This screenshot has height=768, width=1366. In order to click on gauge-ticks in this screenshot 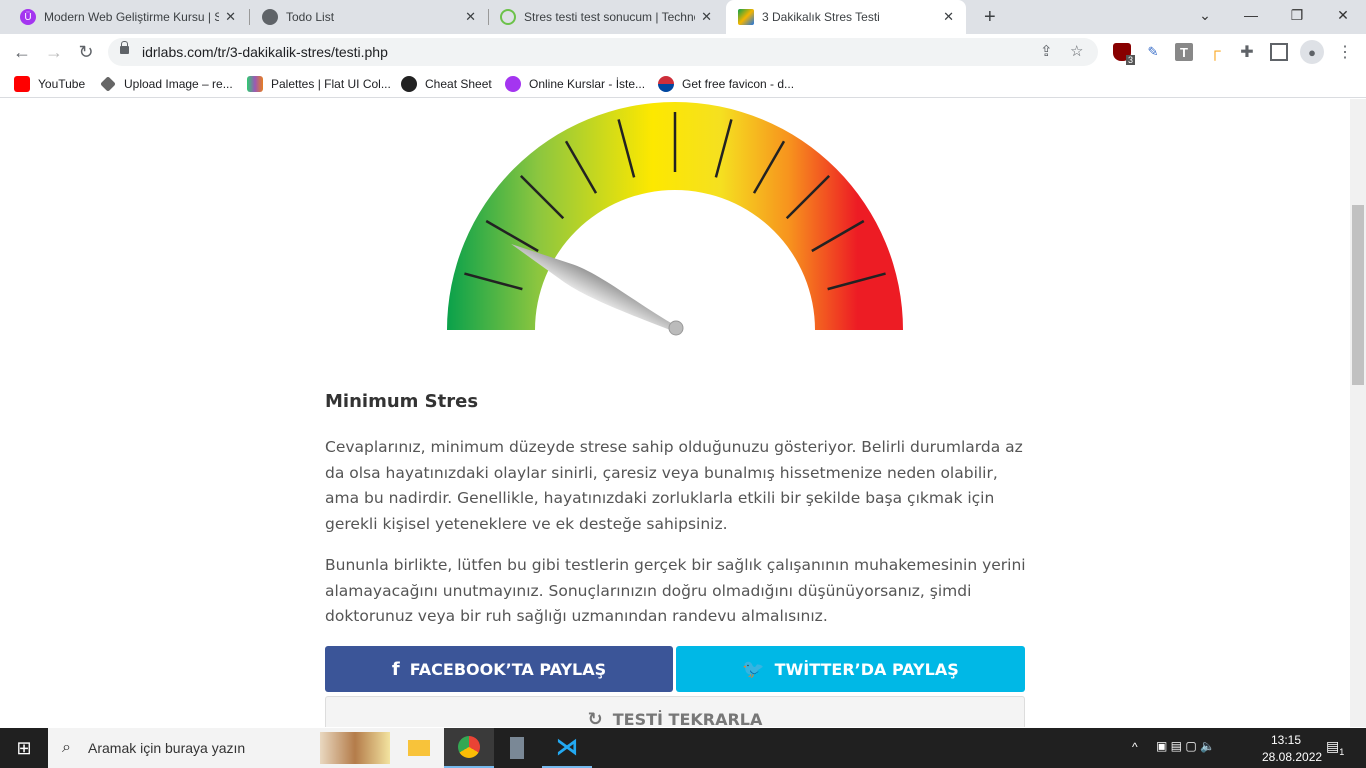, I will do `click(675, 201)`.